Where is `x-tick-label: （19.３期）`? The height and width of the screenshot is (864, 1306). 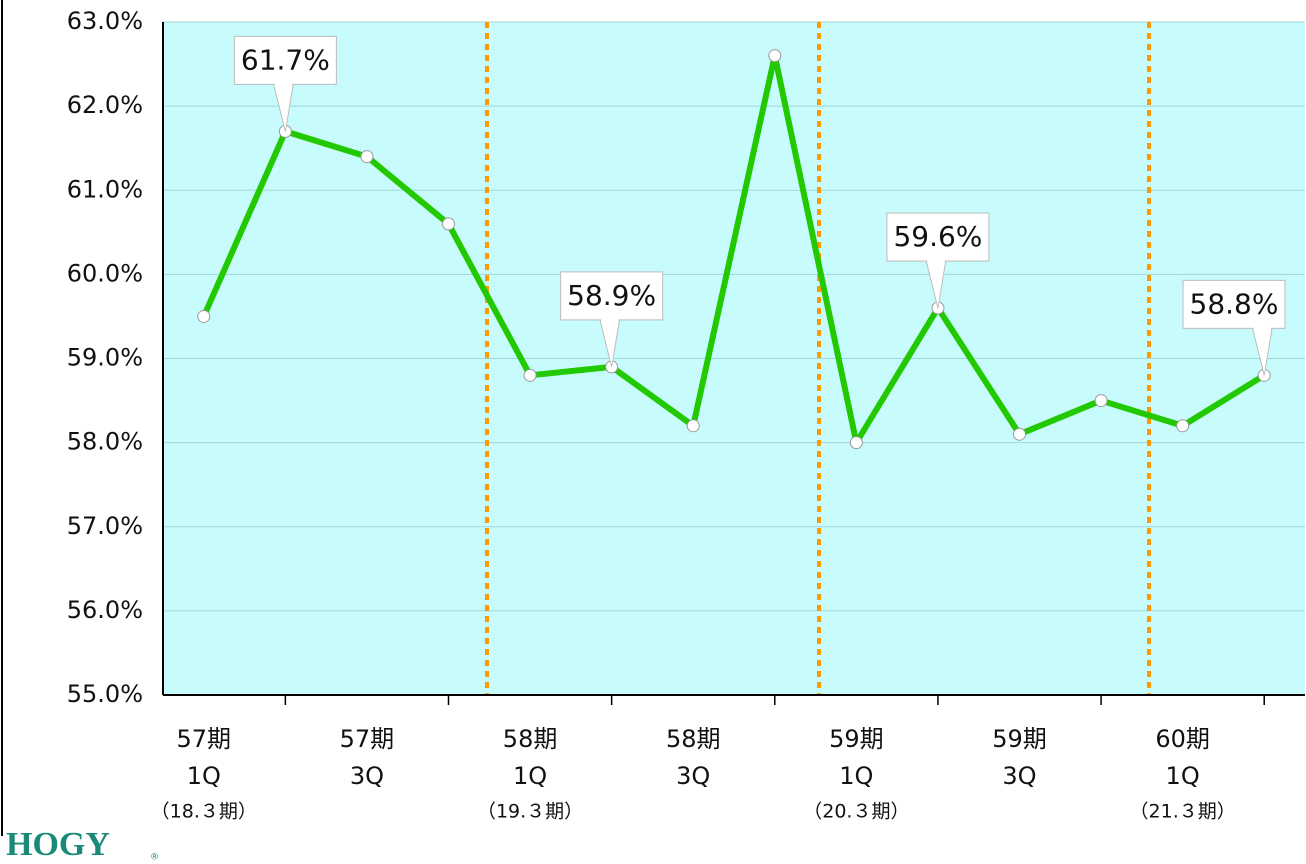
x-tick-label: （19.３期） is located at coordinates (530, 812).